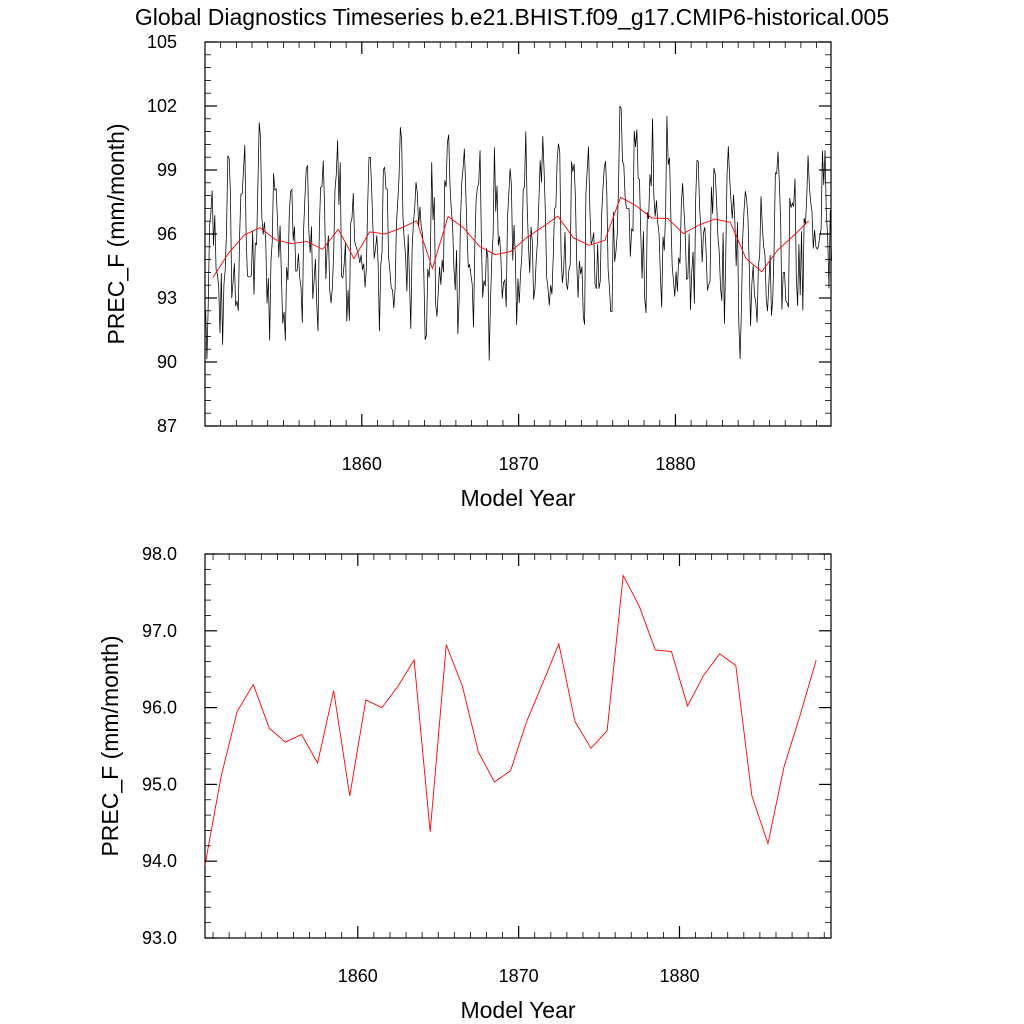 This screenshot has width=1024, height=1024. What do you see at coordinates (159, 631) in the screenshot?
I see `y-tick-label: 97.0` at bounding box center [159, 631].